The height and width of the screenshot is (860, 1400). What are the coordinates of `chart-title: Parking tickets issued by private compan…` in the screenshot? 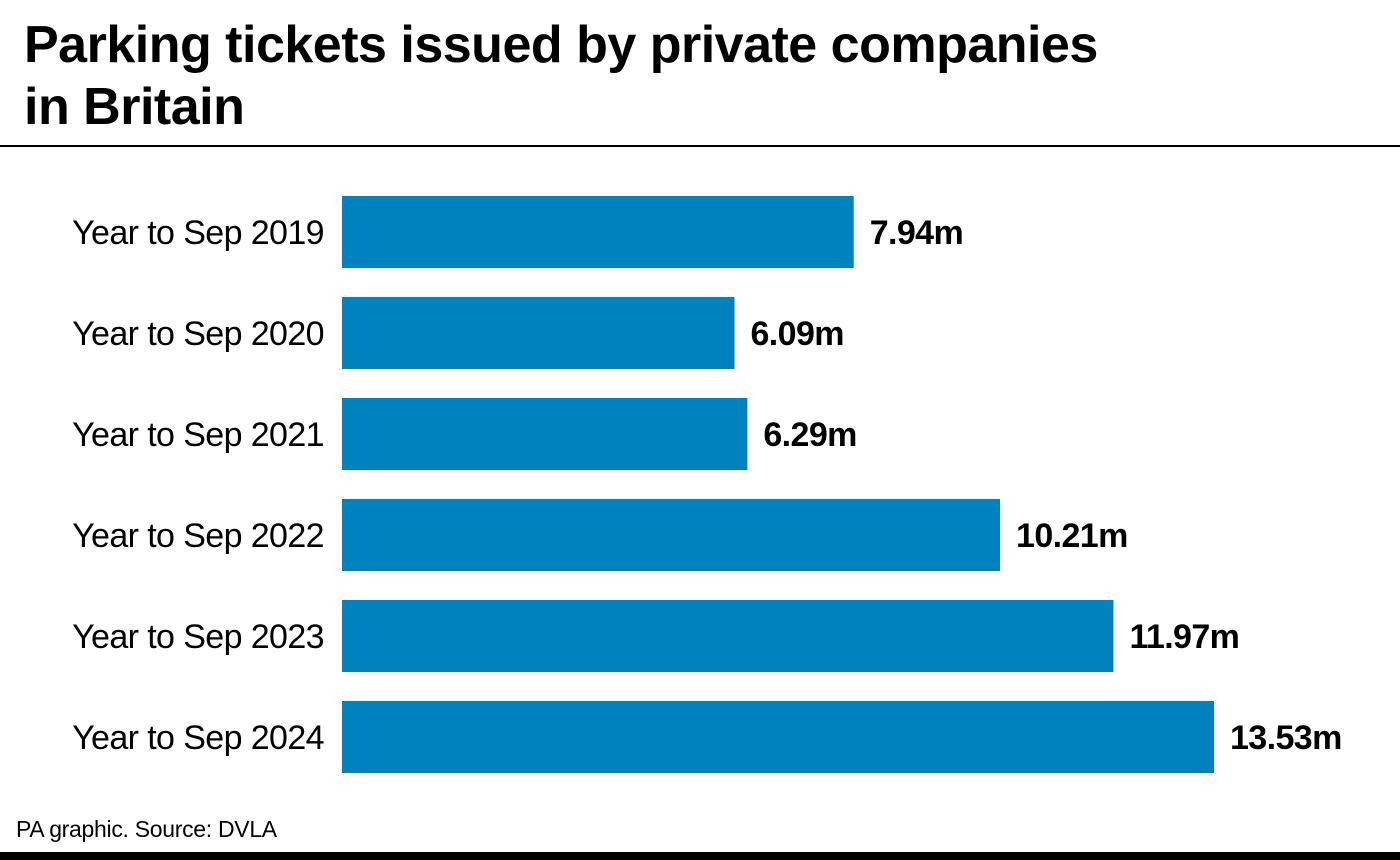 It's located at (561, 76).